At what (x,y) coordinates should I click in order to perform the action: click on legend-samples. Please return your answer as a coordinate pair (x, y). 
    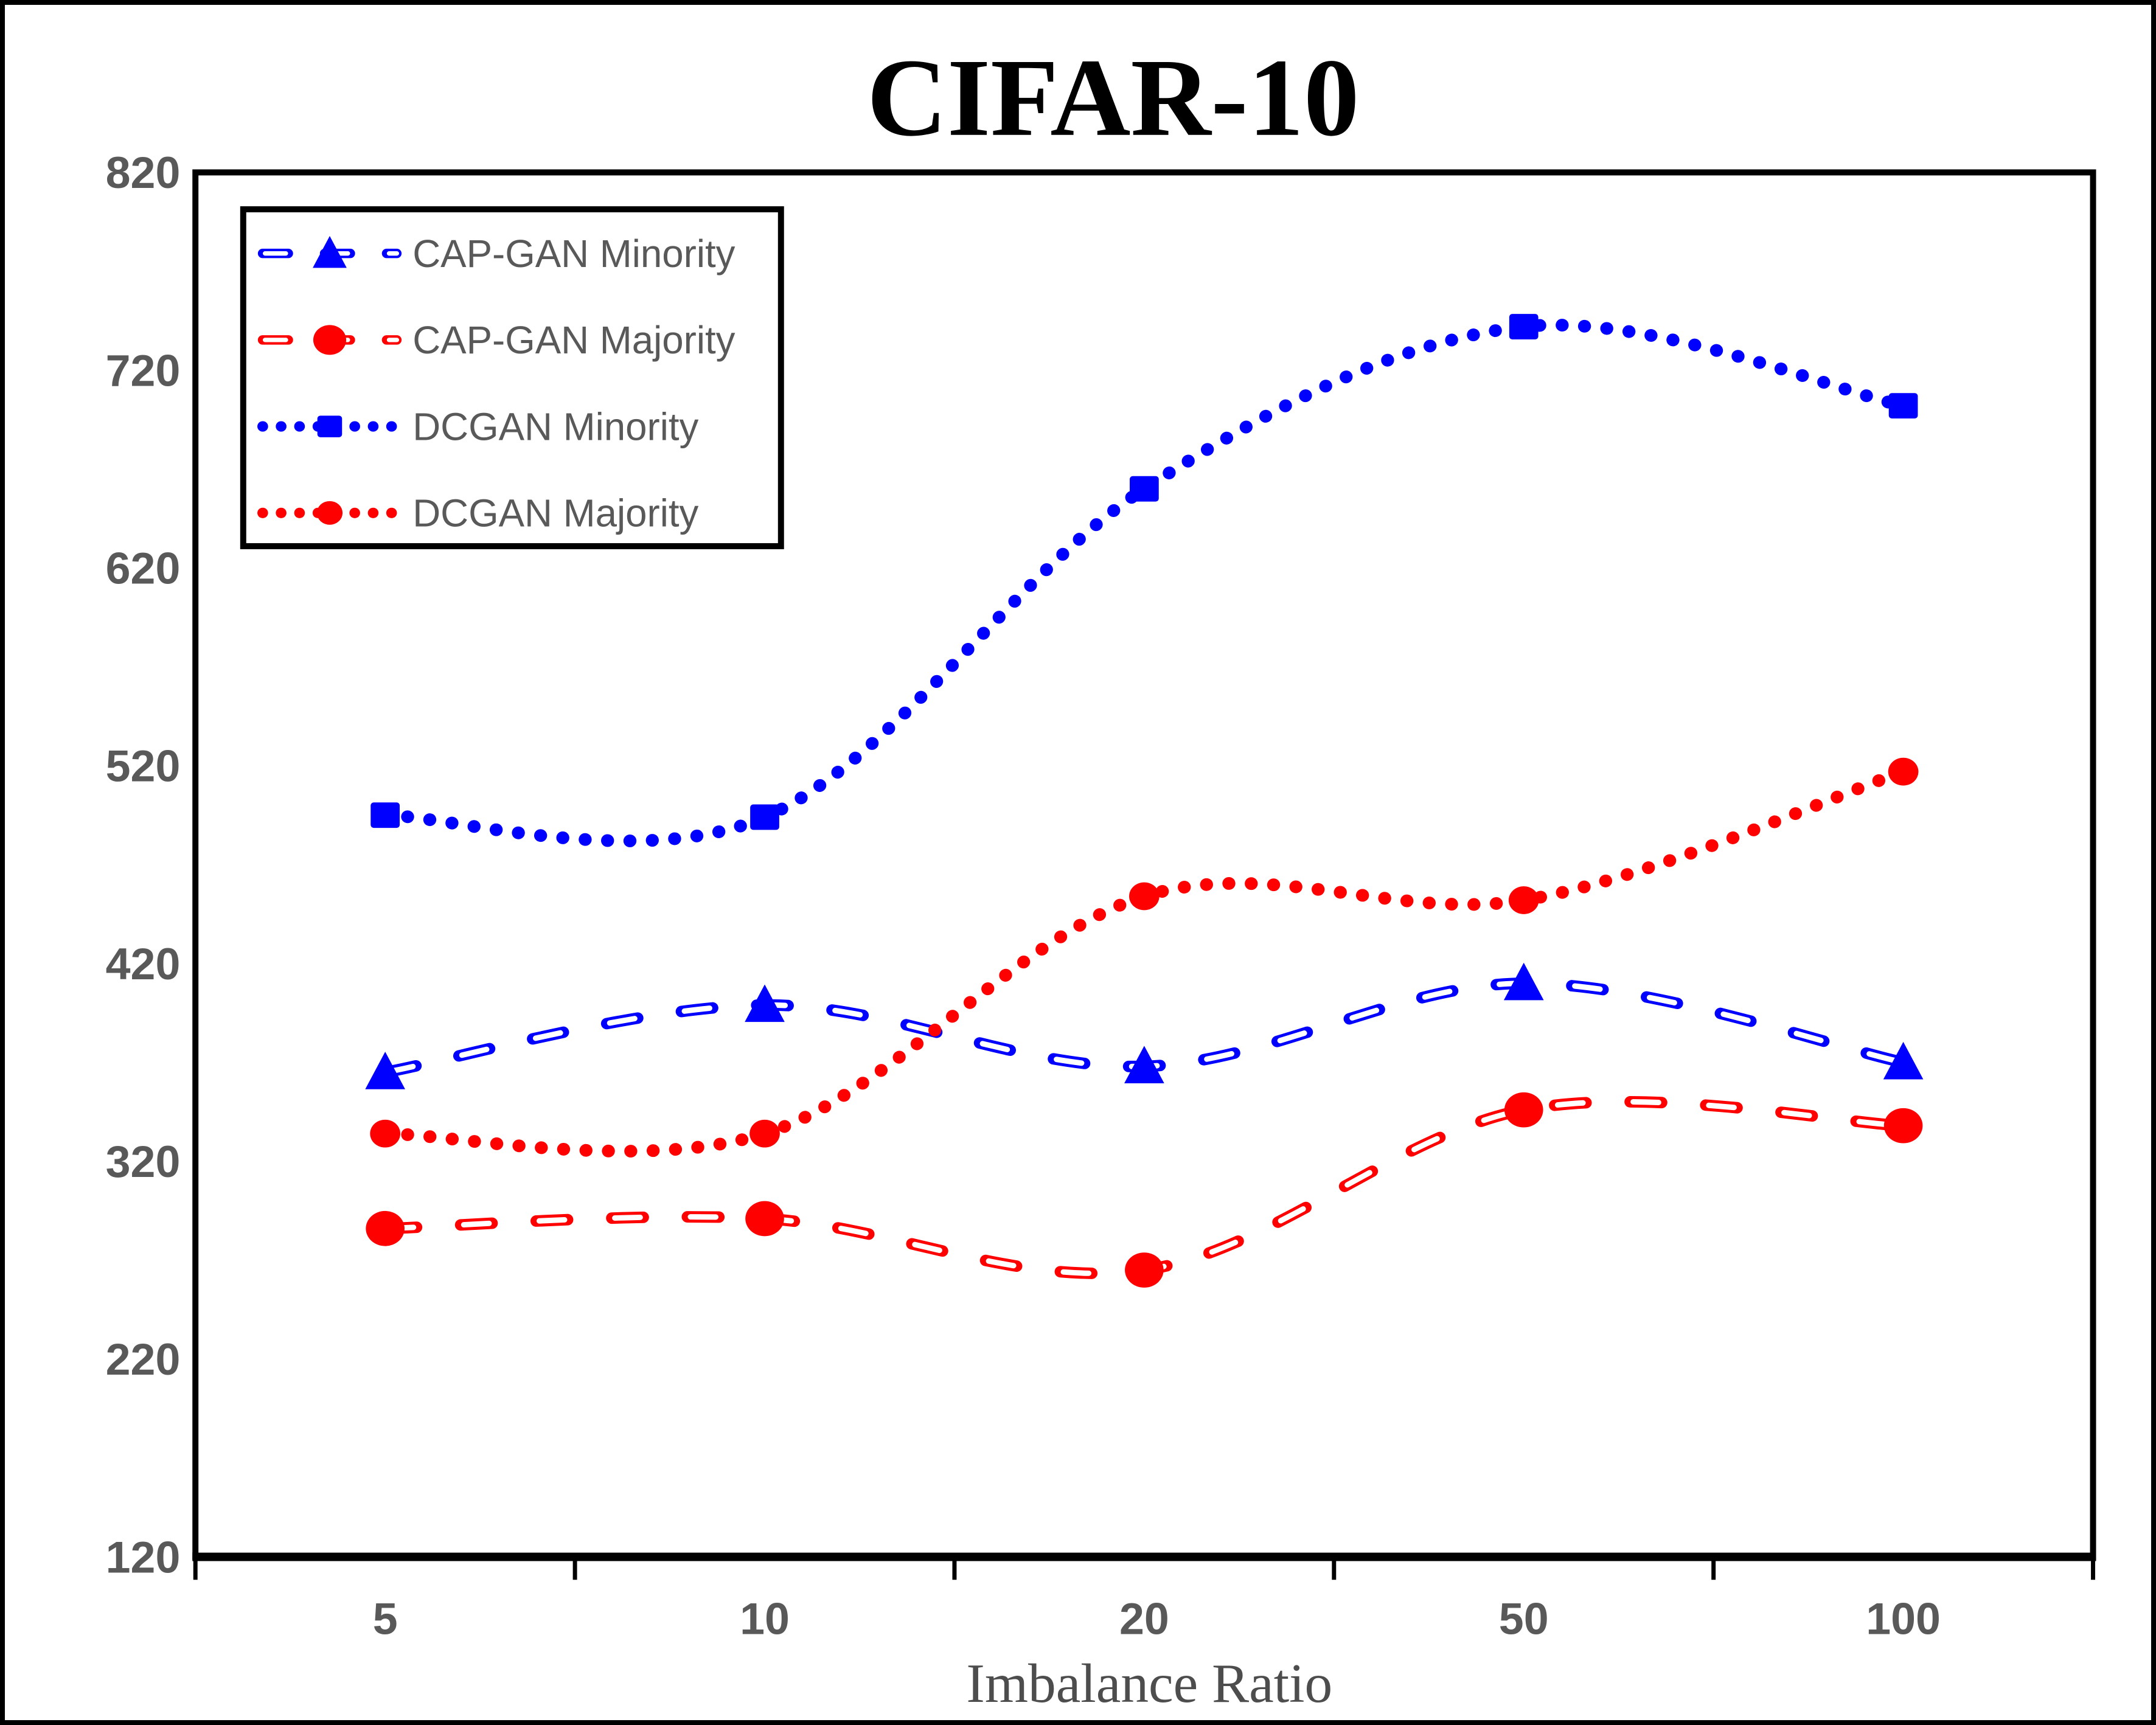
    Looking at the image, I should click on (330, 380).